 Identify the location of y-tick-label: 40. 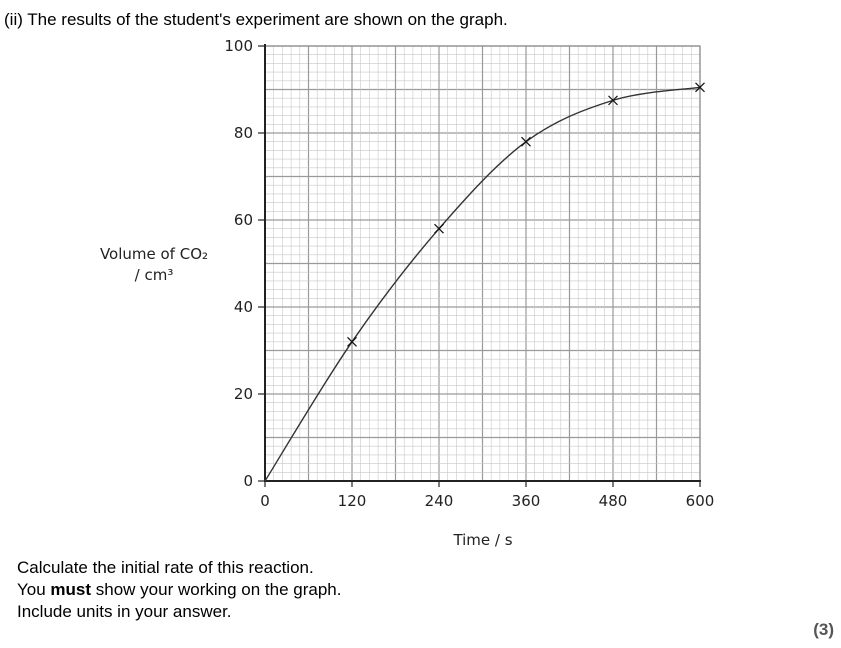
(243, 307).